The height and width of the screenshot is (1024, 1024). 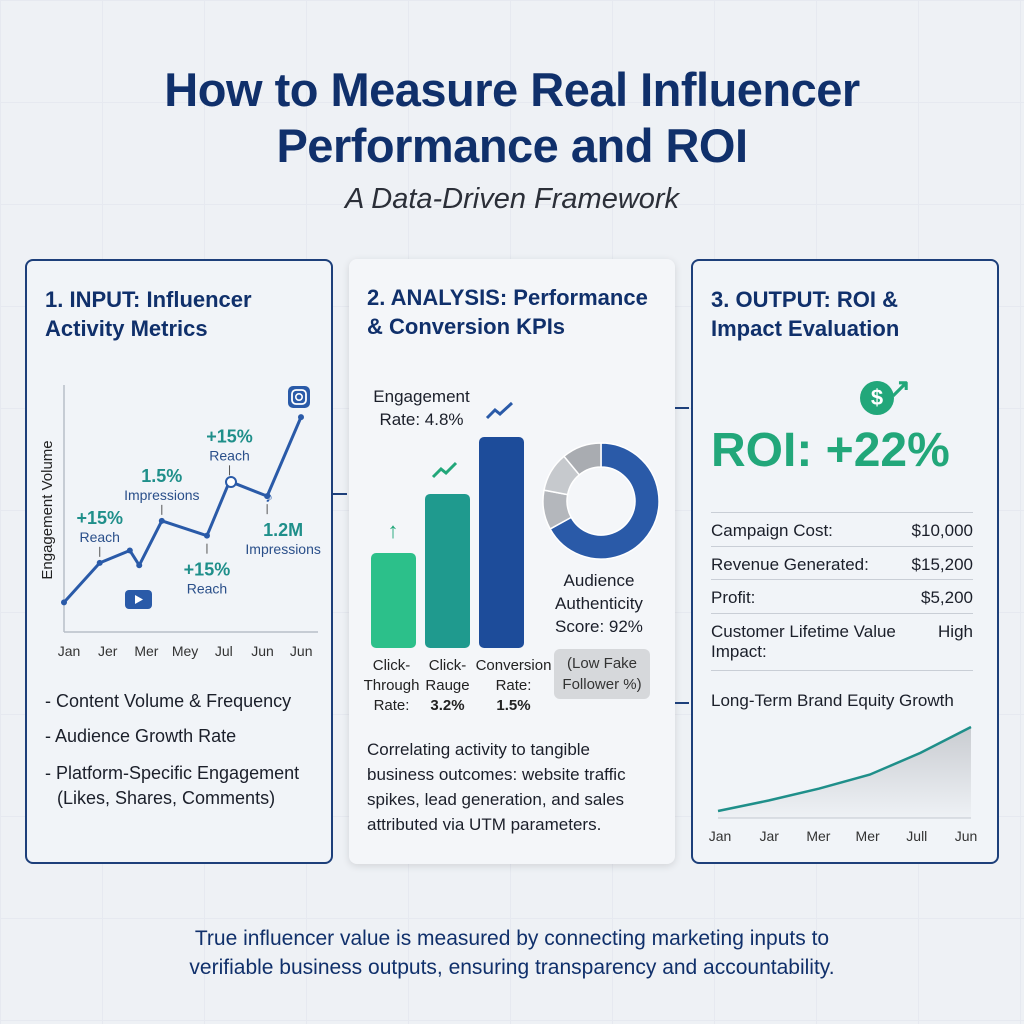 What do you see at coordinates (496, 799) in the screenshot?
I see `description-line: spikes, lead generation, and sales` at bounding box center [496, 799].